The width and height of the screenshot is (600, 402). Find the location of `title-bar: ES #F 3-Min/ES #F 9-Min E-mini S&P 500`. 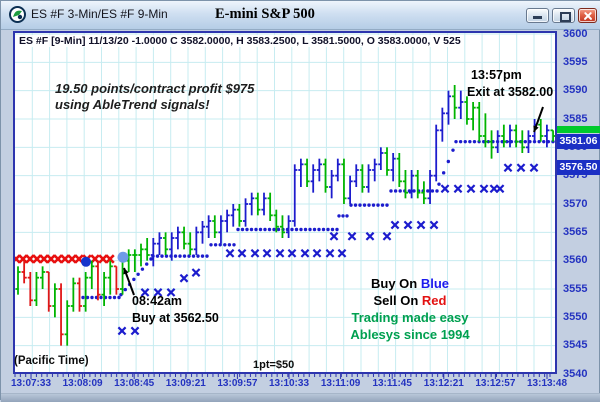

title-bar: ES #F 3-Min/ES #F 9-Min E-mini S&P 500 is located at coordinates (300, 15).